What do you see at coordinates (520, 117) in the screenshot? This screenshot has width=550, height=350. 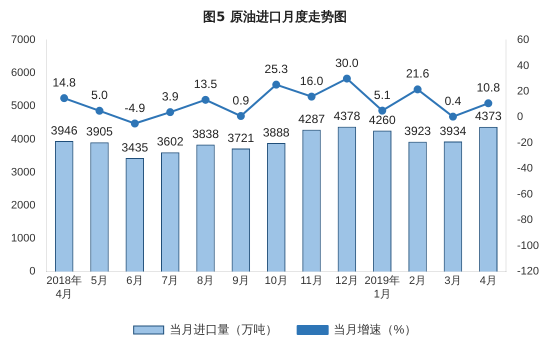 I see `y2-tick-label: 0` at bounding box center [520, 117].